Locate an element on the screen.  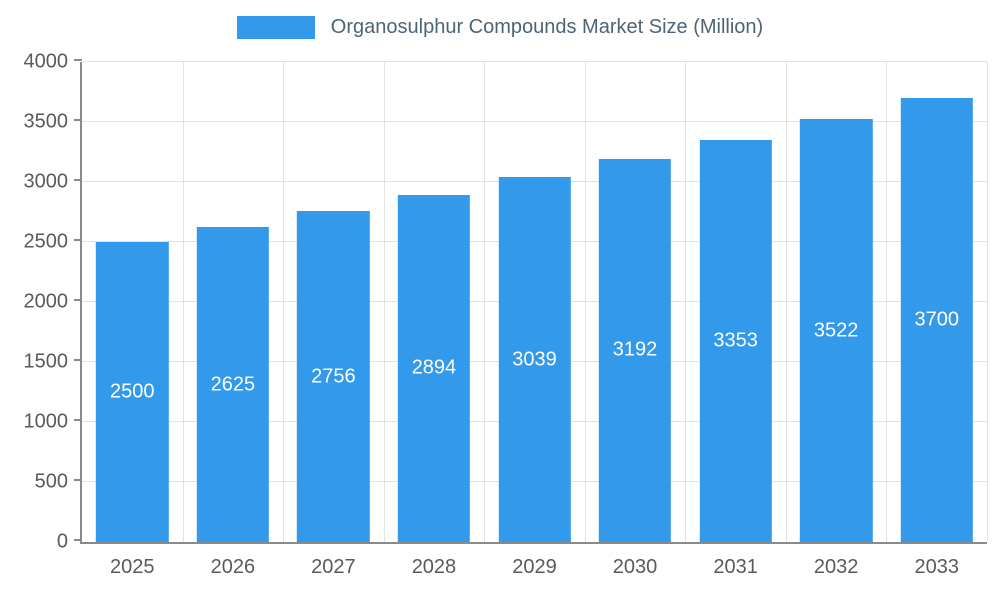
bar-value-label: 3192 is located at coordinates (635, 349).